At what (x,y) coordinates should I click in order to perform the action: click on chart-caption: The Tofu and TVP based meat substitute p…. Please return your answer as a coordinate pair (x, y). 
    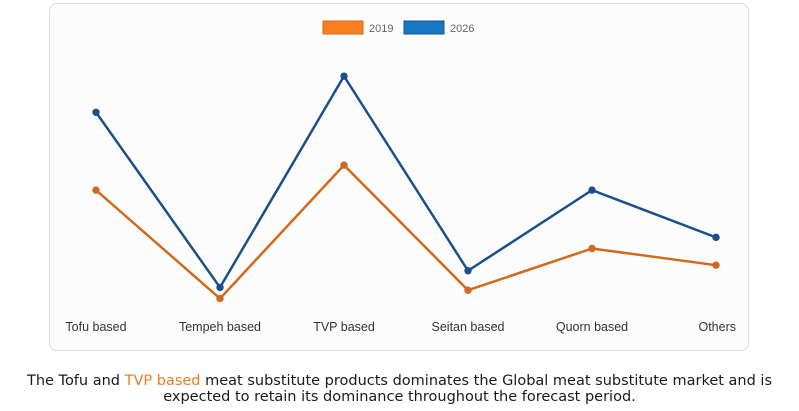
    Looking at the image, I should click on (399, 389).